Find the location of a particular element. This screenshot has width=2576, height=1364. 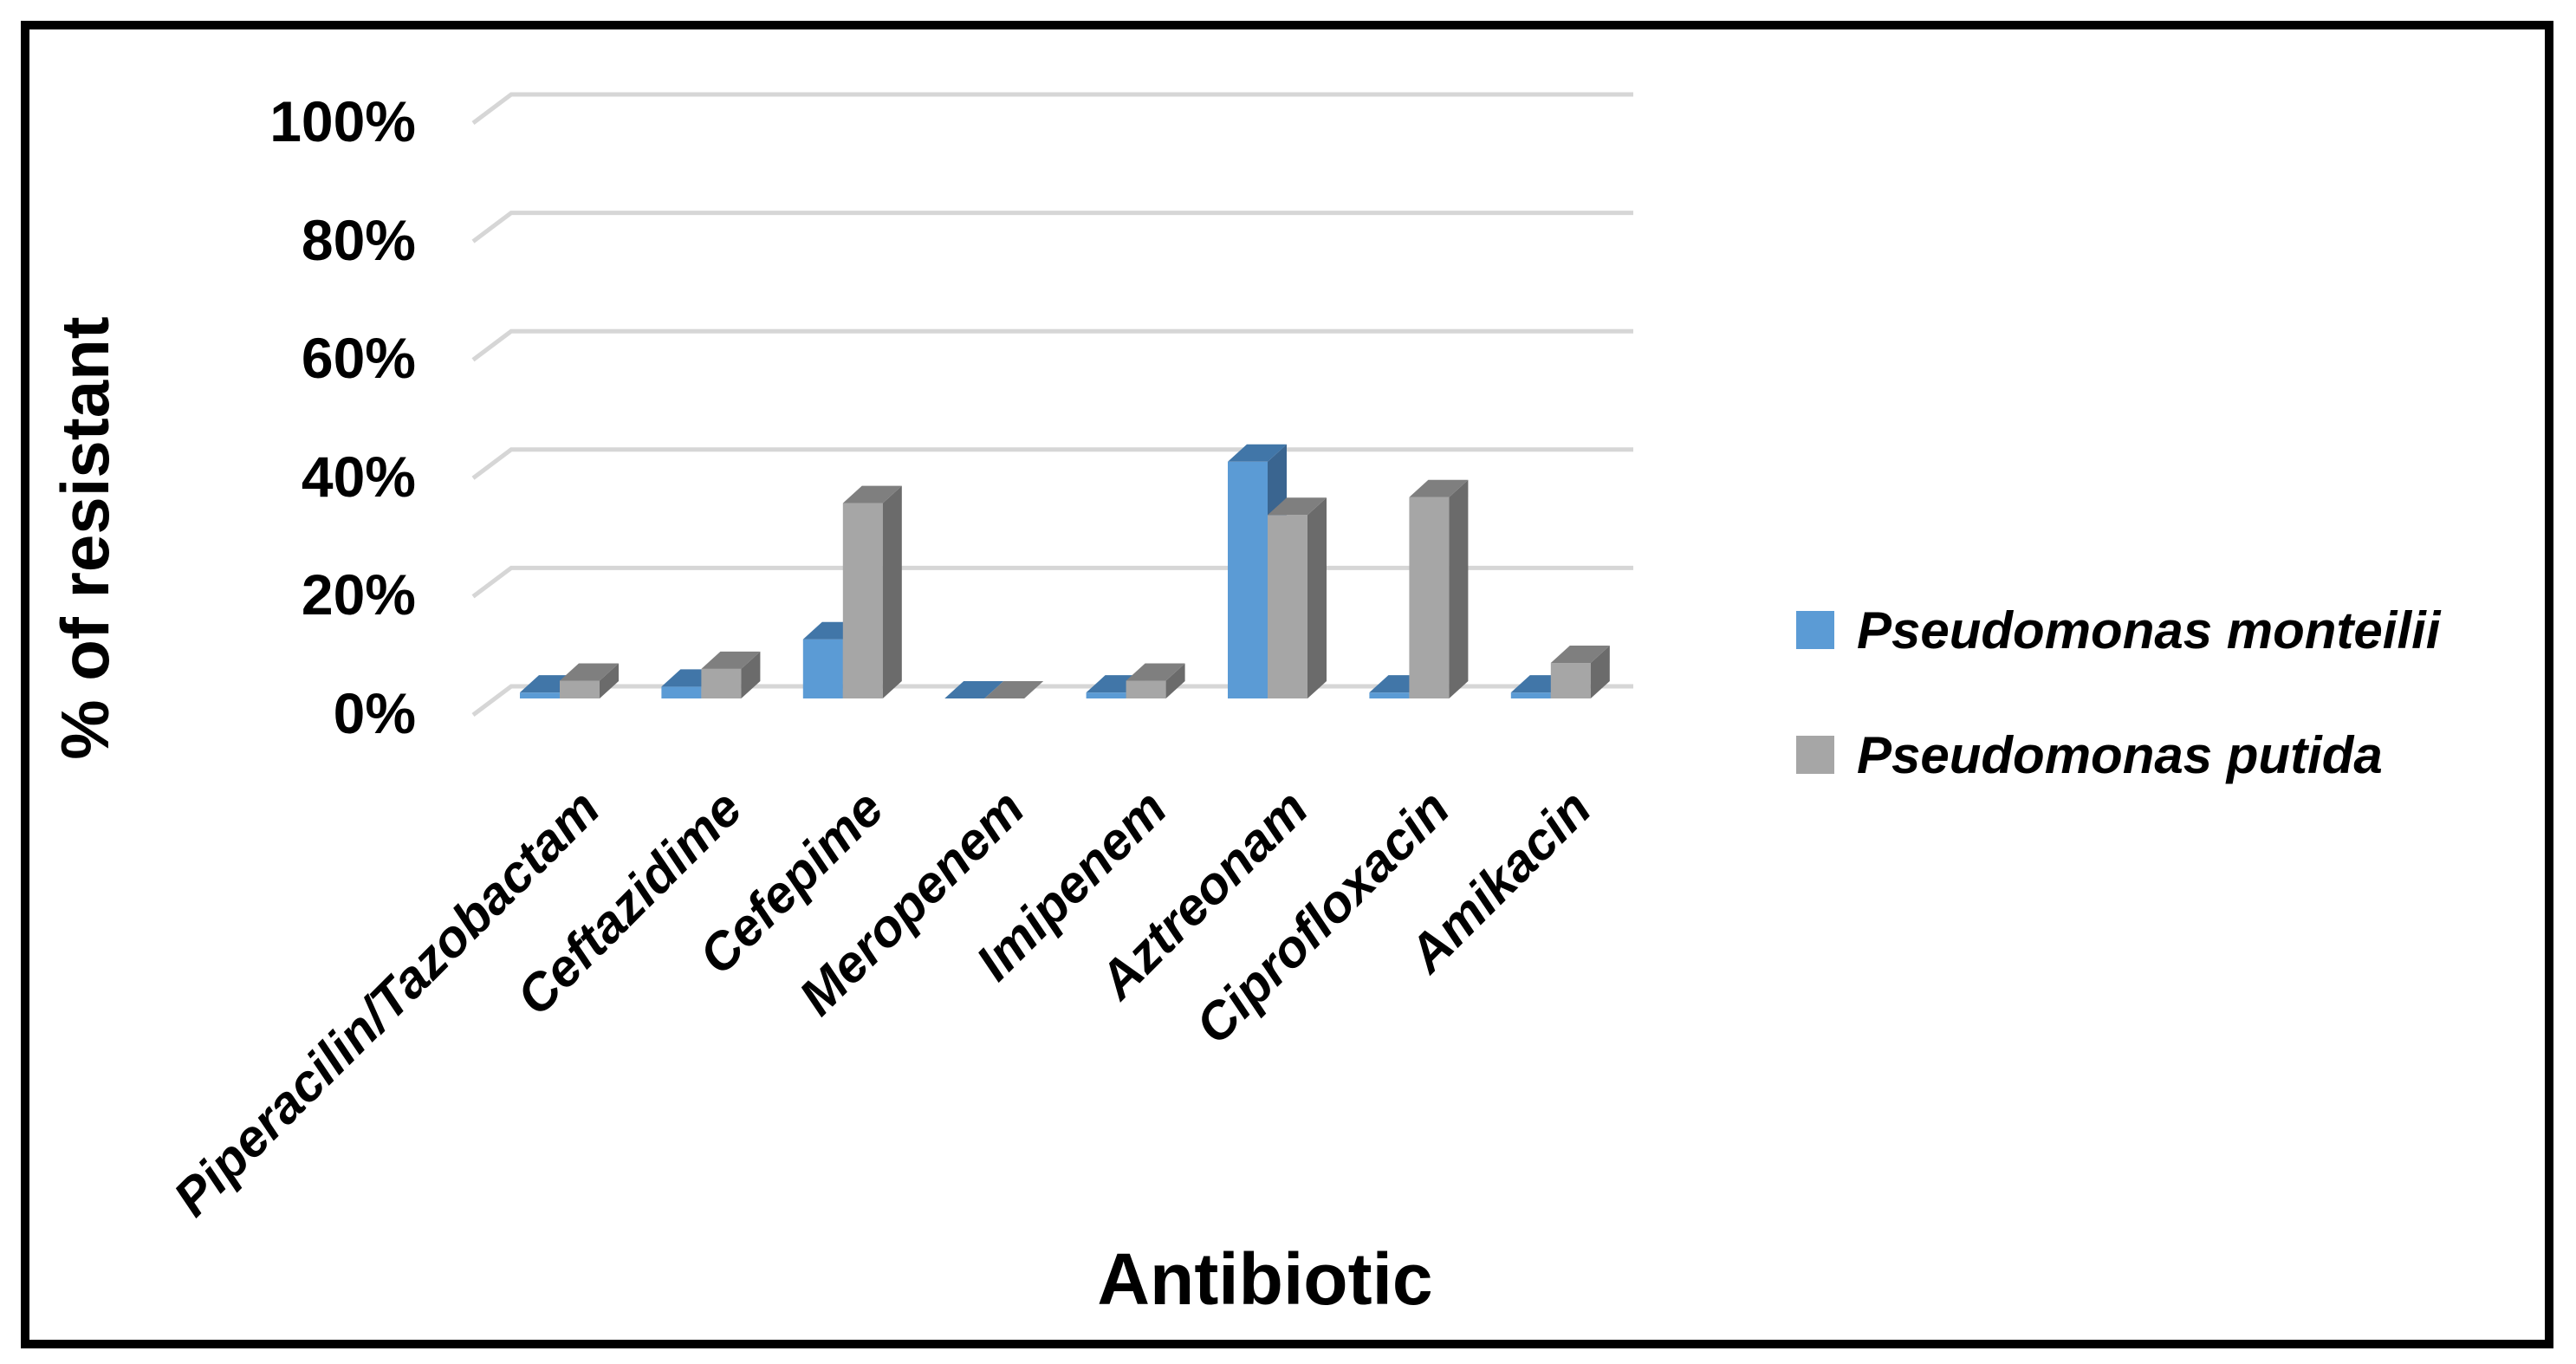

x-axis-title: Antibiotic is located at coordinates (1265, 1279).